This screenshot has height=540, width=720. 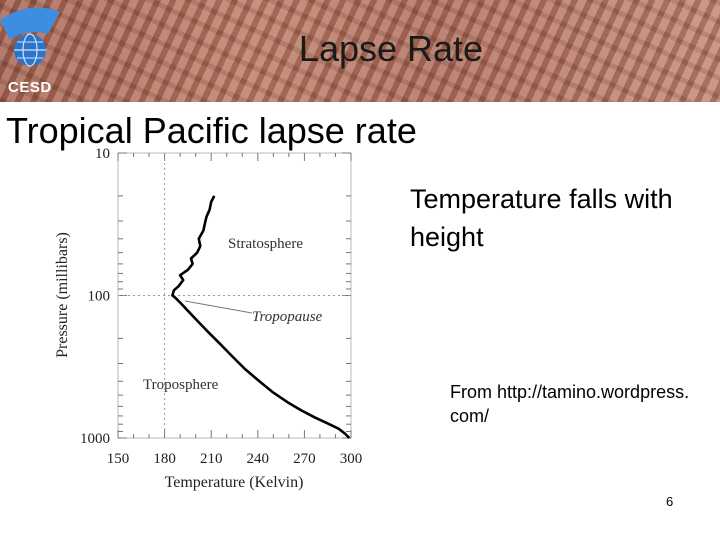 I want to click on slide-heading: Tropical Pacific lapse rate, so click(x=211, y=130).